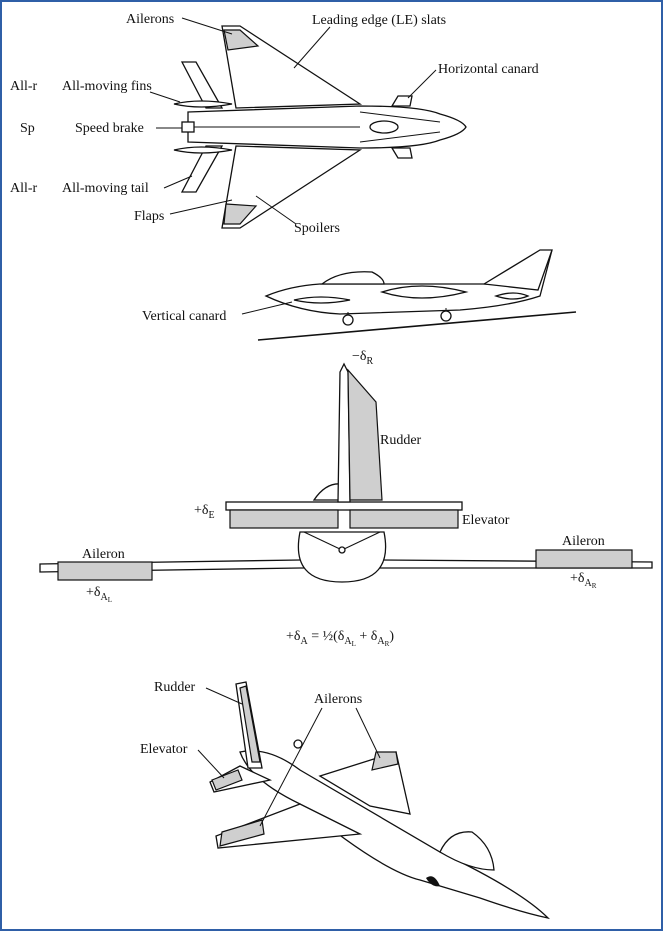 The width and height of the screenshot is (663, 931). What do you see at coordinates (175, 687) in the screenshot?
I see `label-rudder-iso: Rudder` at bounding box center [175, 687].